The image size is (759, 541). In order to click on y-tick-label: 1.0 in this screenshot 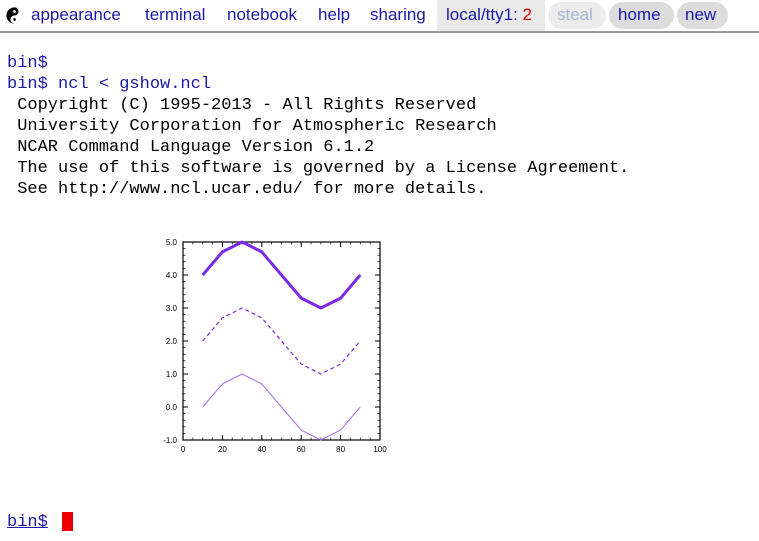, I will do `click(172, 374)`.